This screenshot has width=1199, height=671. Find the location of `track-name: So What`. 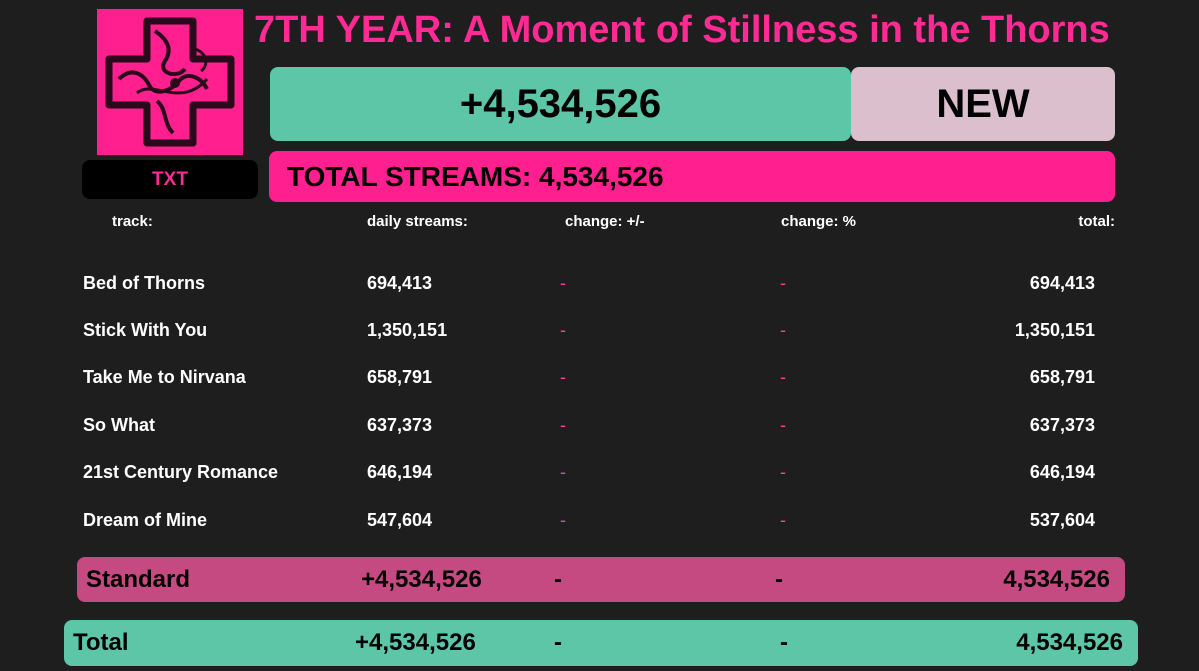

track-name: So What is located at coordinates (119, 425).